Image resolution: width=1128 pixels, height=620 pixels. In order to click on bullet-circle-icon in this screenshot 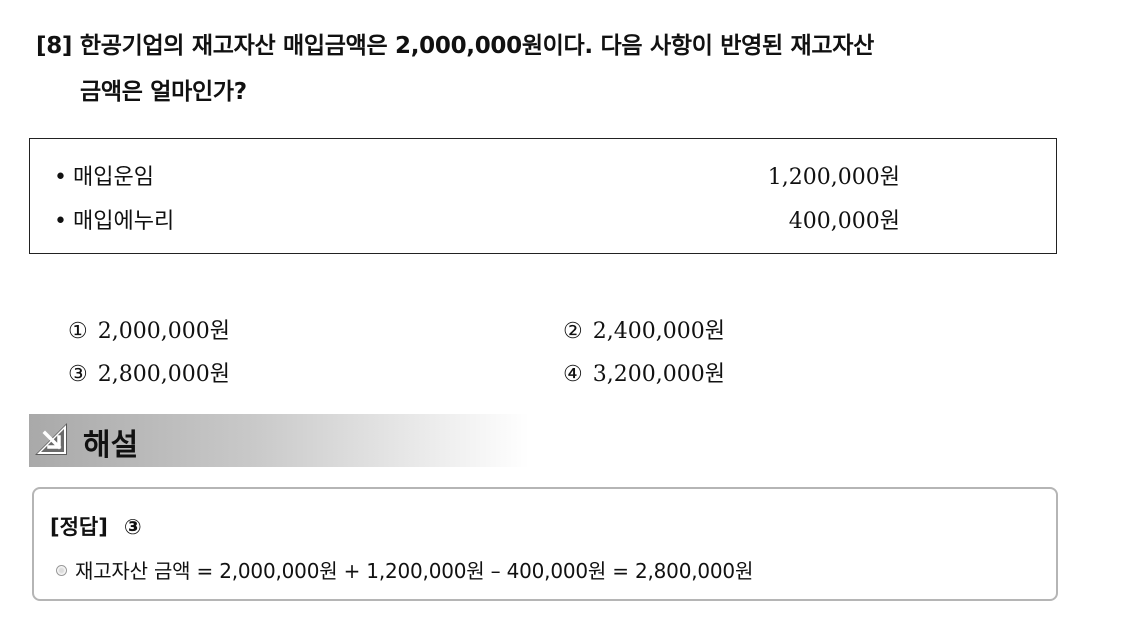, I will do `click(61, 570)`.